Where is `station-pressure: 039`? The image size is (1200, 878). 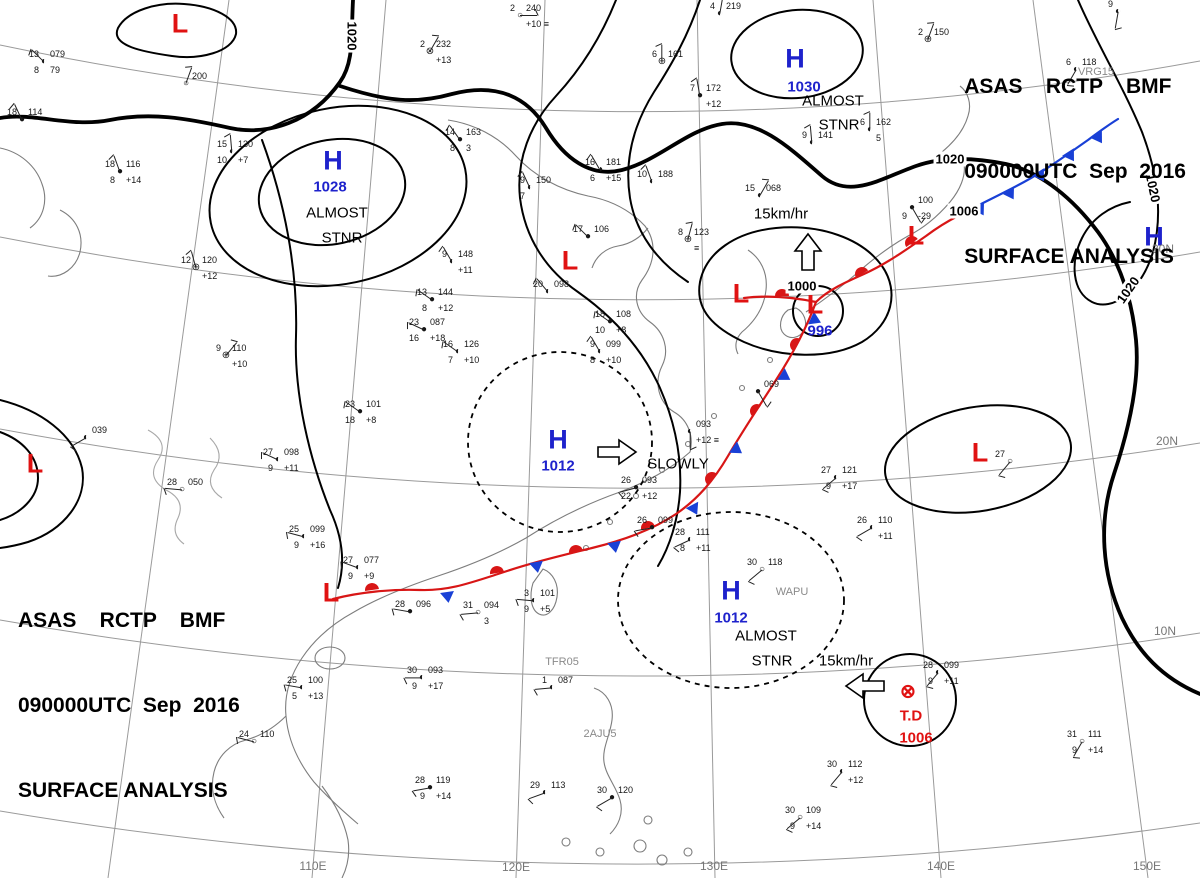
station-pressure: 039 is located at coordinates (100, 430).